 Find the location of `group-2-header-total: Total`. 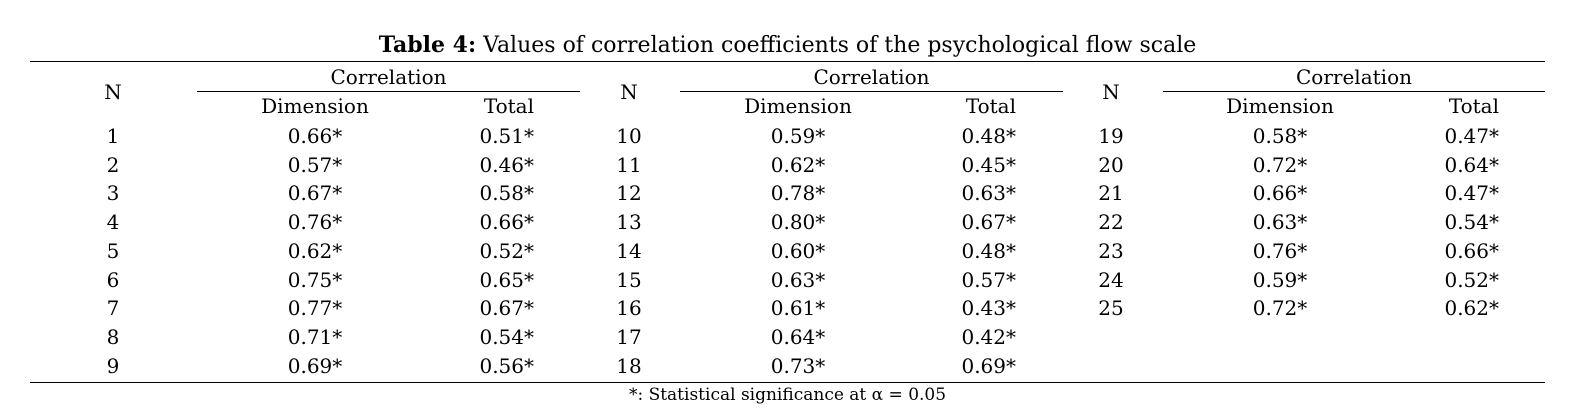

group-2-header-total: Total is located at coordinates (990, 106).